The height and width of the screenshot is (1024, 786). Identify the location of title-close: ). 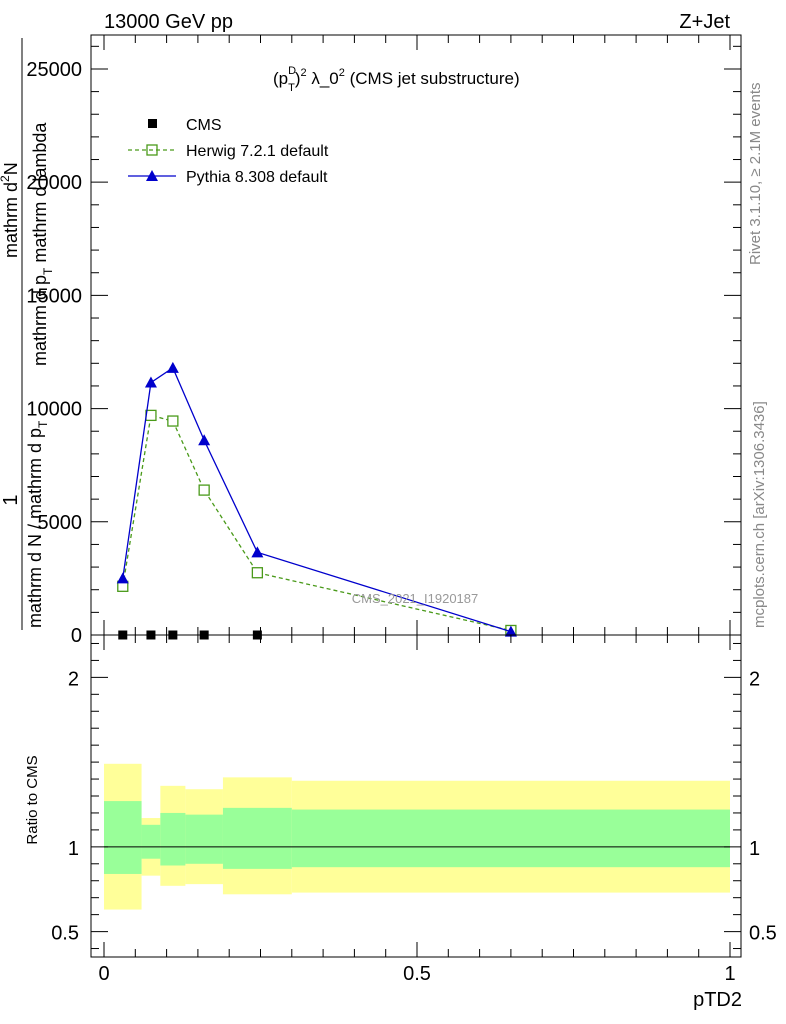
(298, 78).